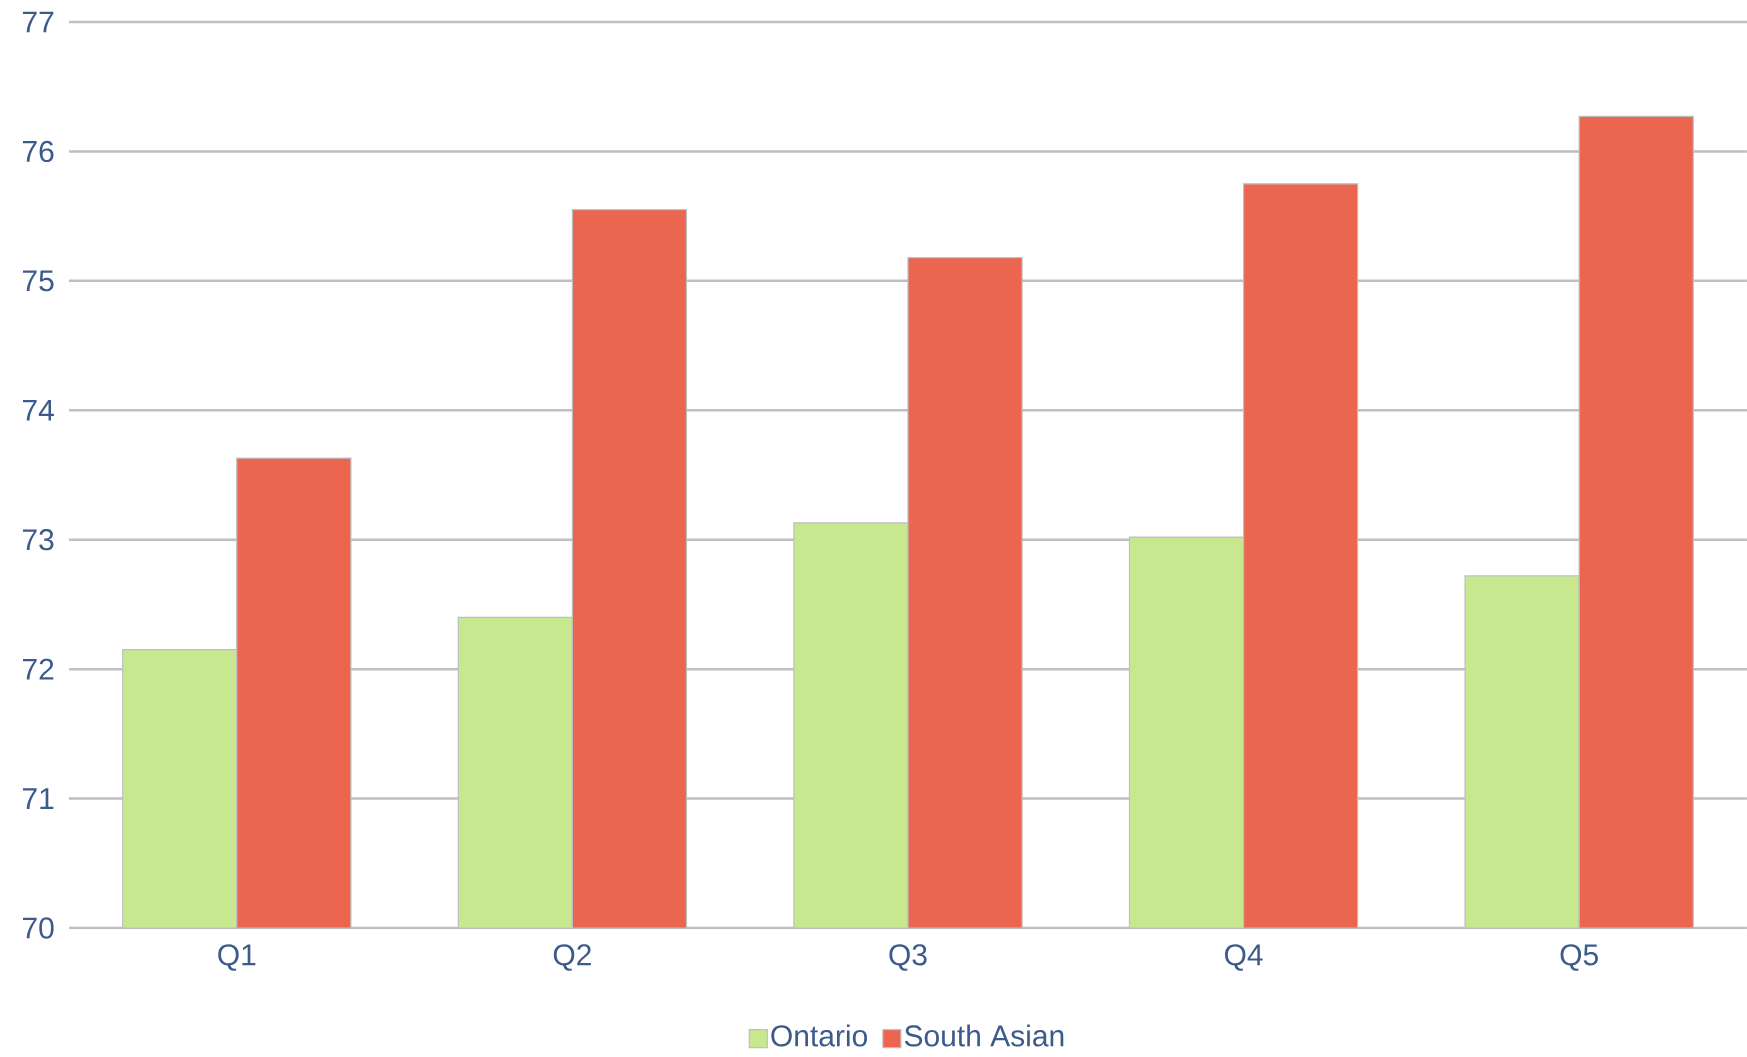 The height and width of the screenshot is (1057, 1747). Describe the element at coordinates (572, 957) in the screenshot. I see `x-tick-label: Q2` at that location.